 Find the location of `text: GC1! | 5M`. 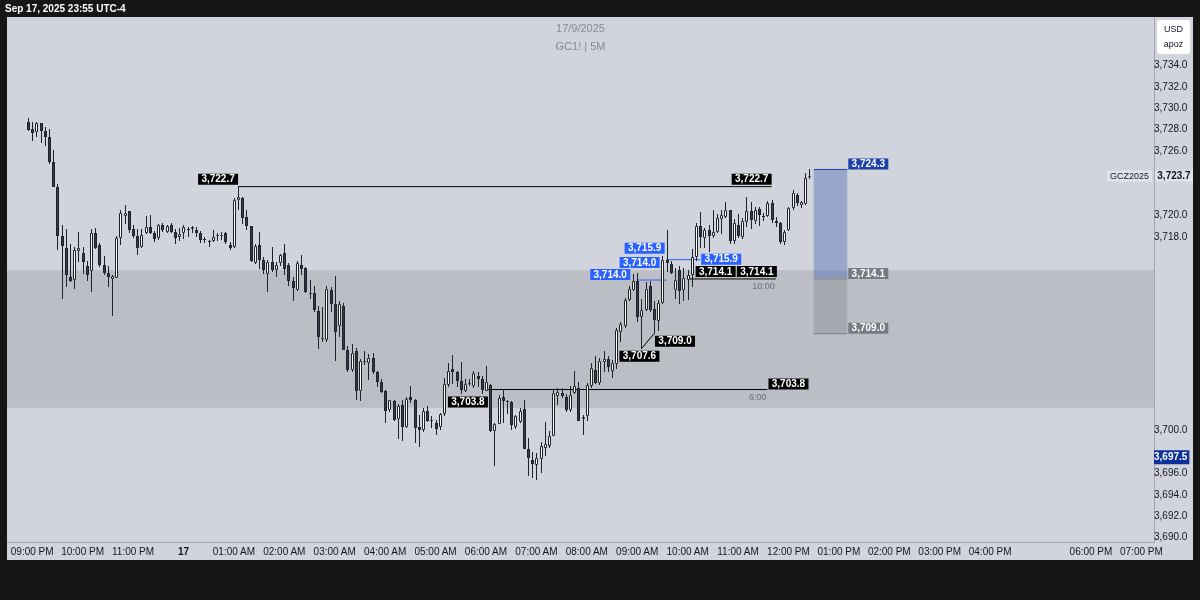

text: GC1! | 5M is located at coordinates (580, 46).